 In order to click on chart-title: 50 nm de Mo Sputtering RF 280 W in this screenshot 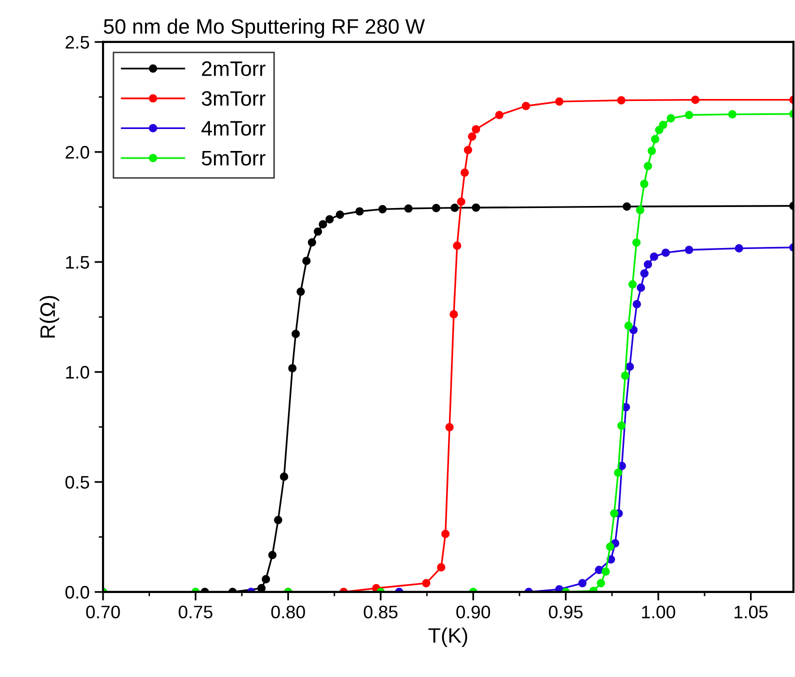, I will do `click(264, 28)`.